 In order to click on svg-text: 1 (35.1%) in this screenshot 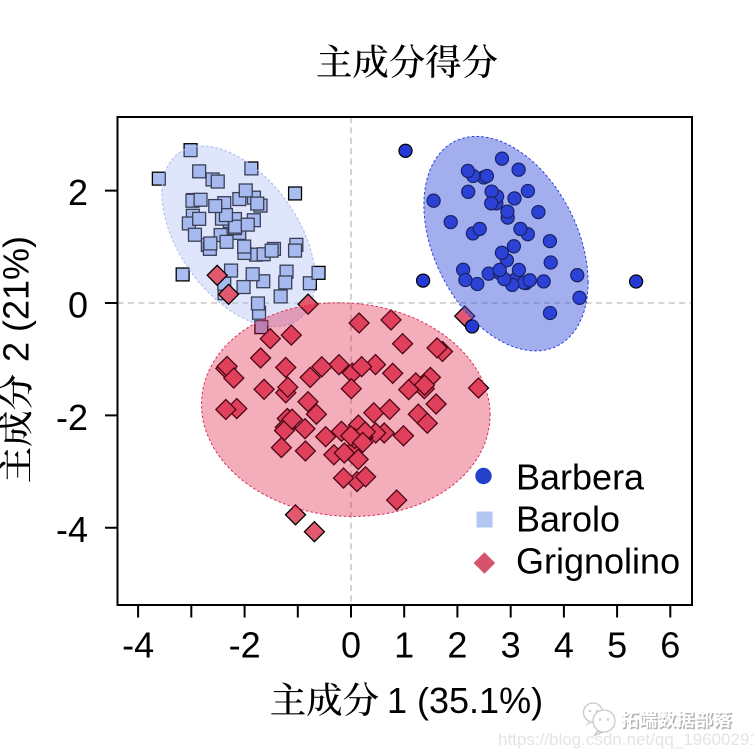, I will do `click(465, 700)`.